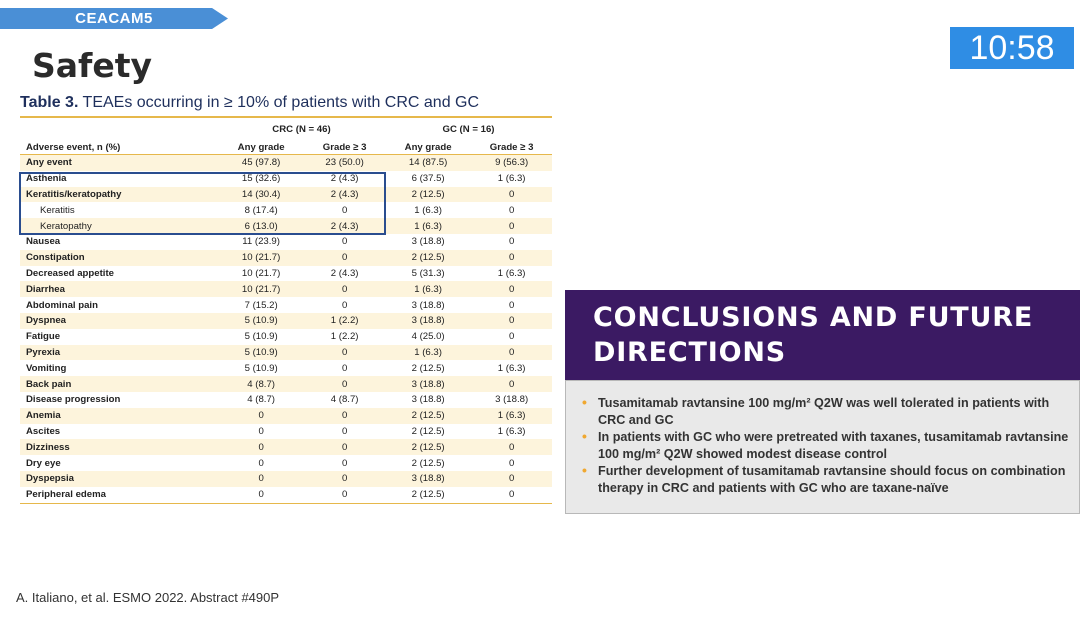  Describe the element at coordinates (428, 147) in the screenshot. I see `column-header: Any grade` at that location.